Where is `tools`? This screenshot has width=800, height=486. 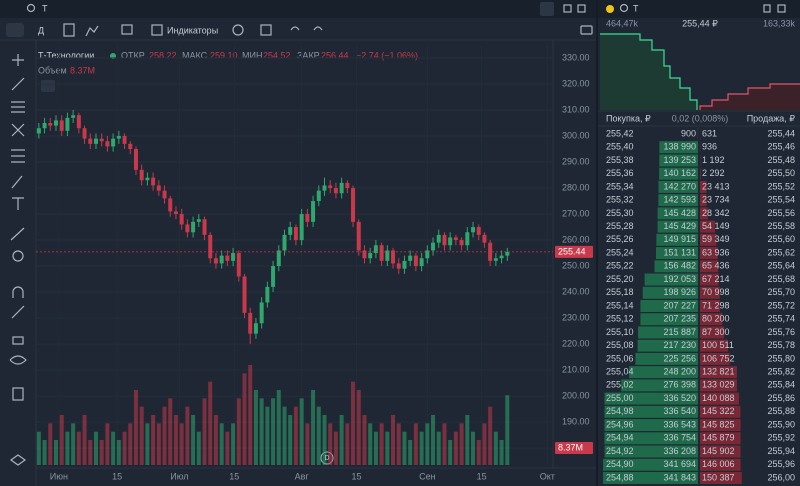 tools is located at coordinates (18, 260).